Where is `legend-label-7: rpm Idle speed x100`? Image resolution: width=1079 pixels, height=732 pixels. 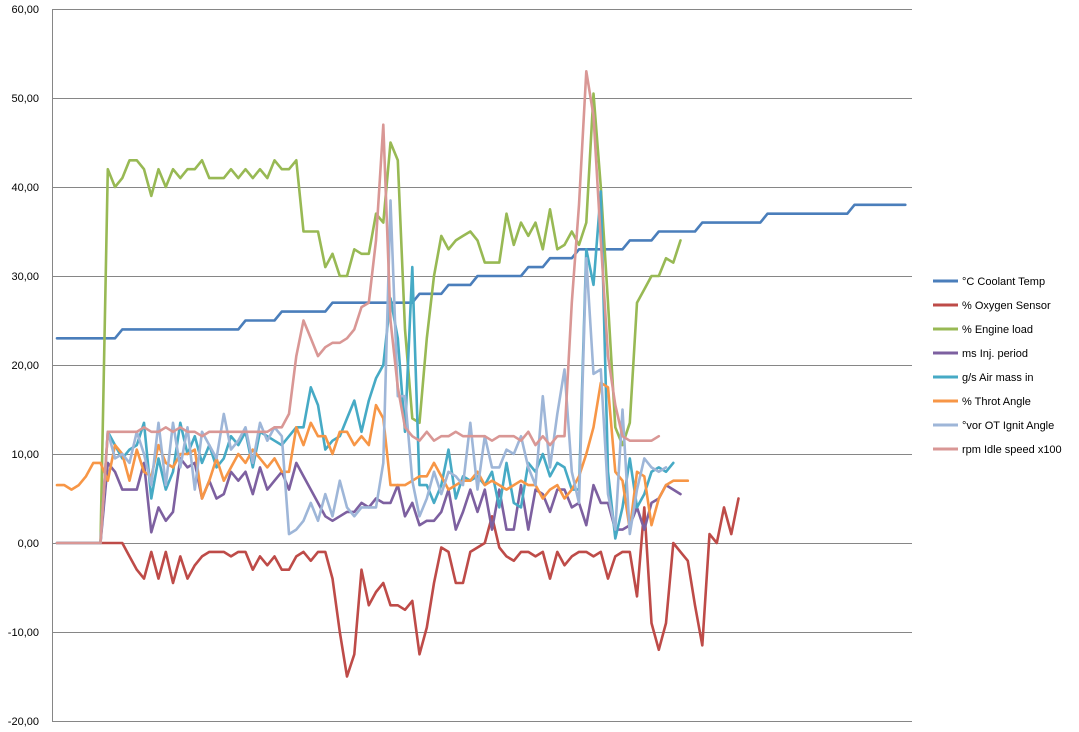 legend-label-7: rpm Idle speed x100 is located at coordinates (1012, 450).